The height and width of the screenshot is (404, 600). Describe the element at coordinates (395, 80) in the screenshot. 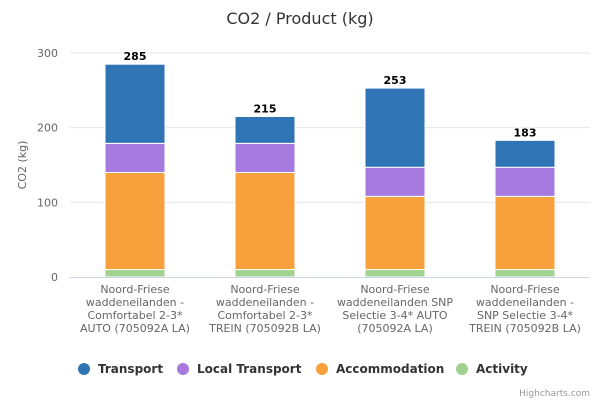

I see `stack-total-label: 253` at that location.